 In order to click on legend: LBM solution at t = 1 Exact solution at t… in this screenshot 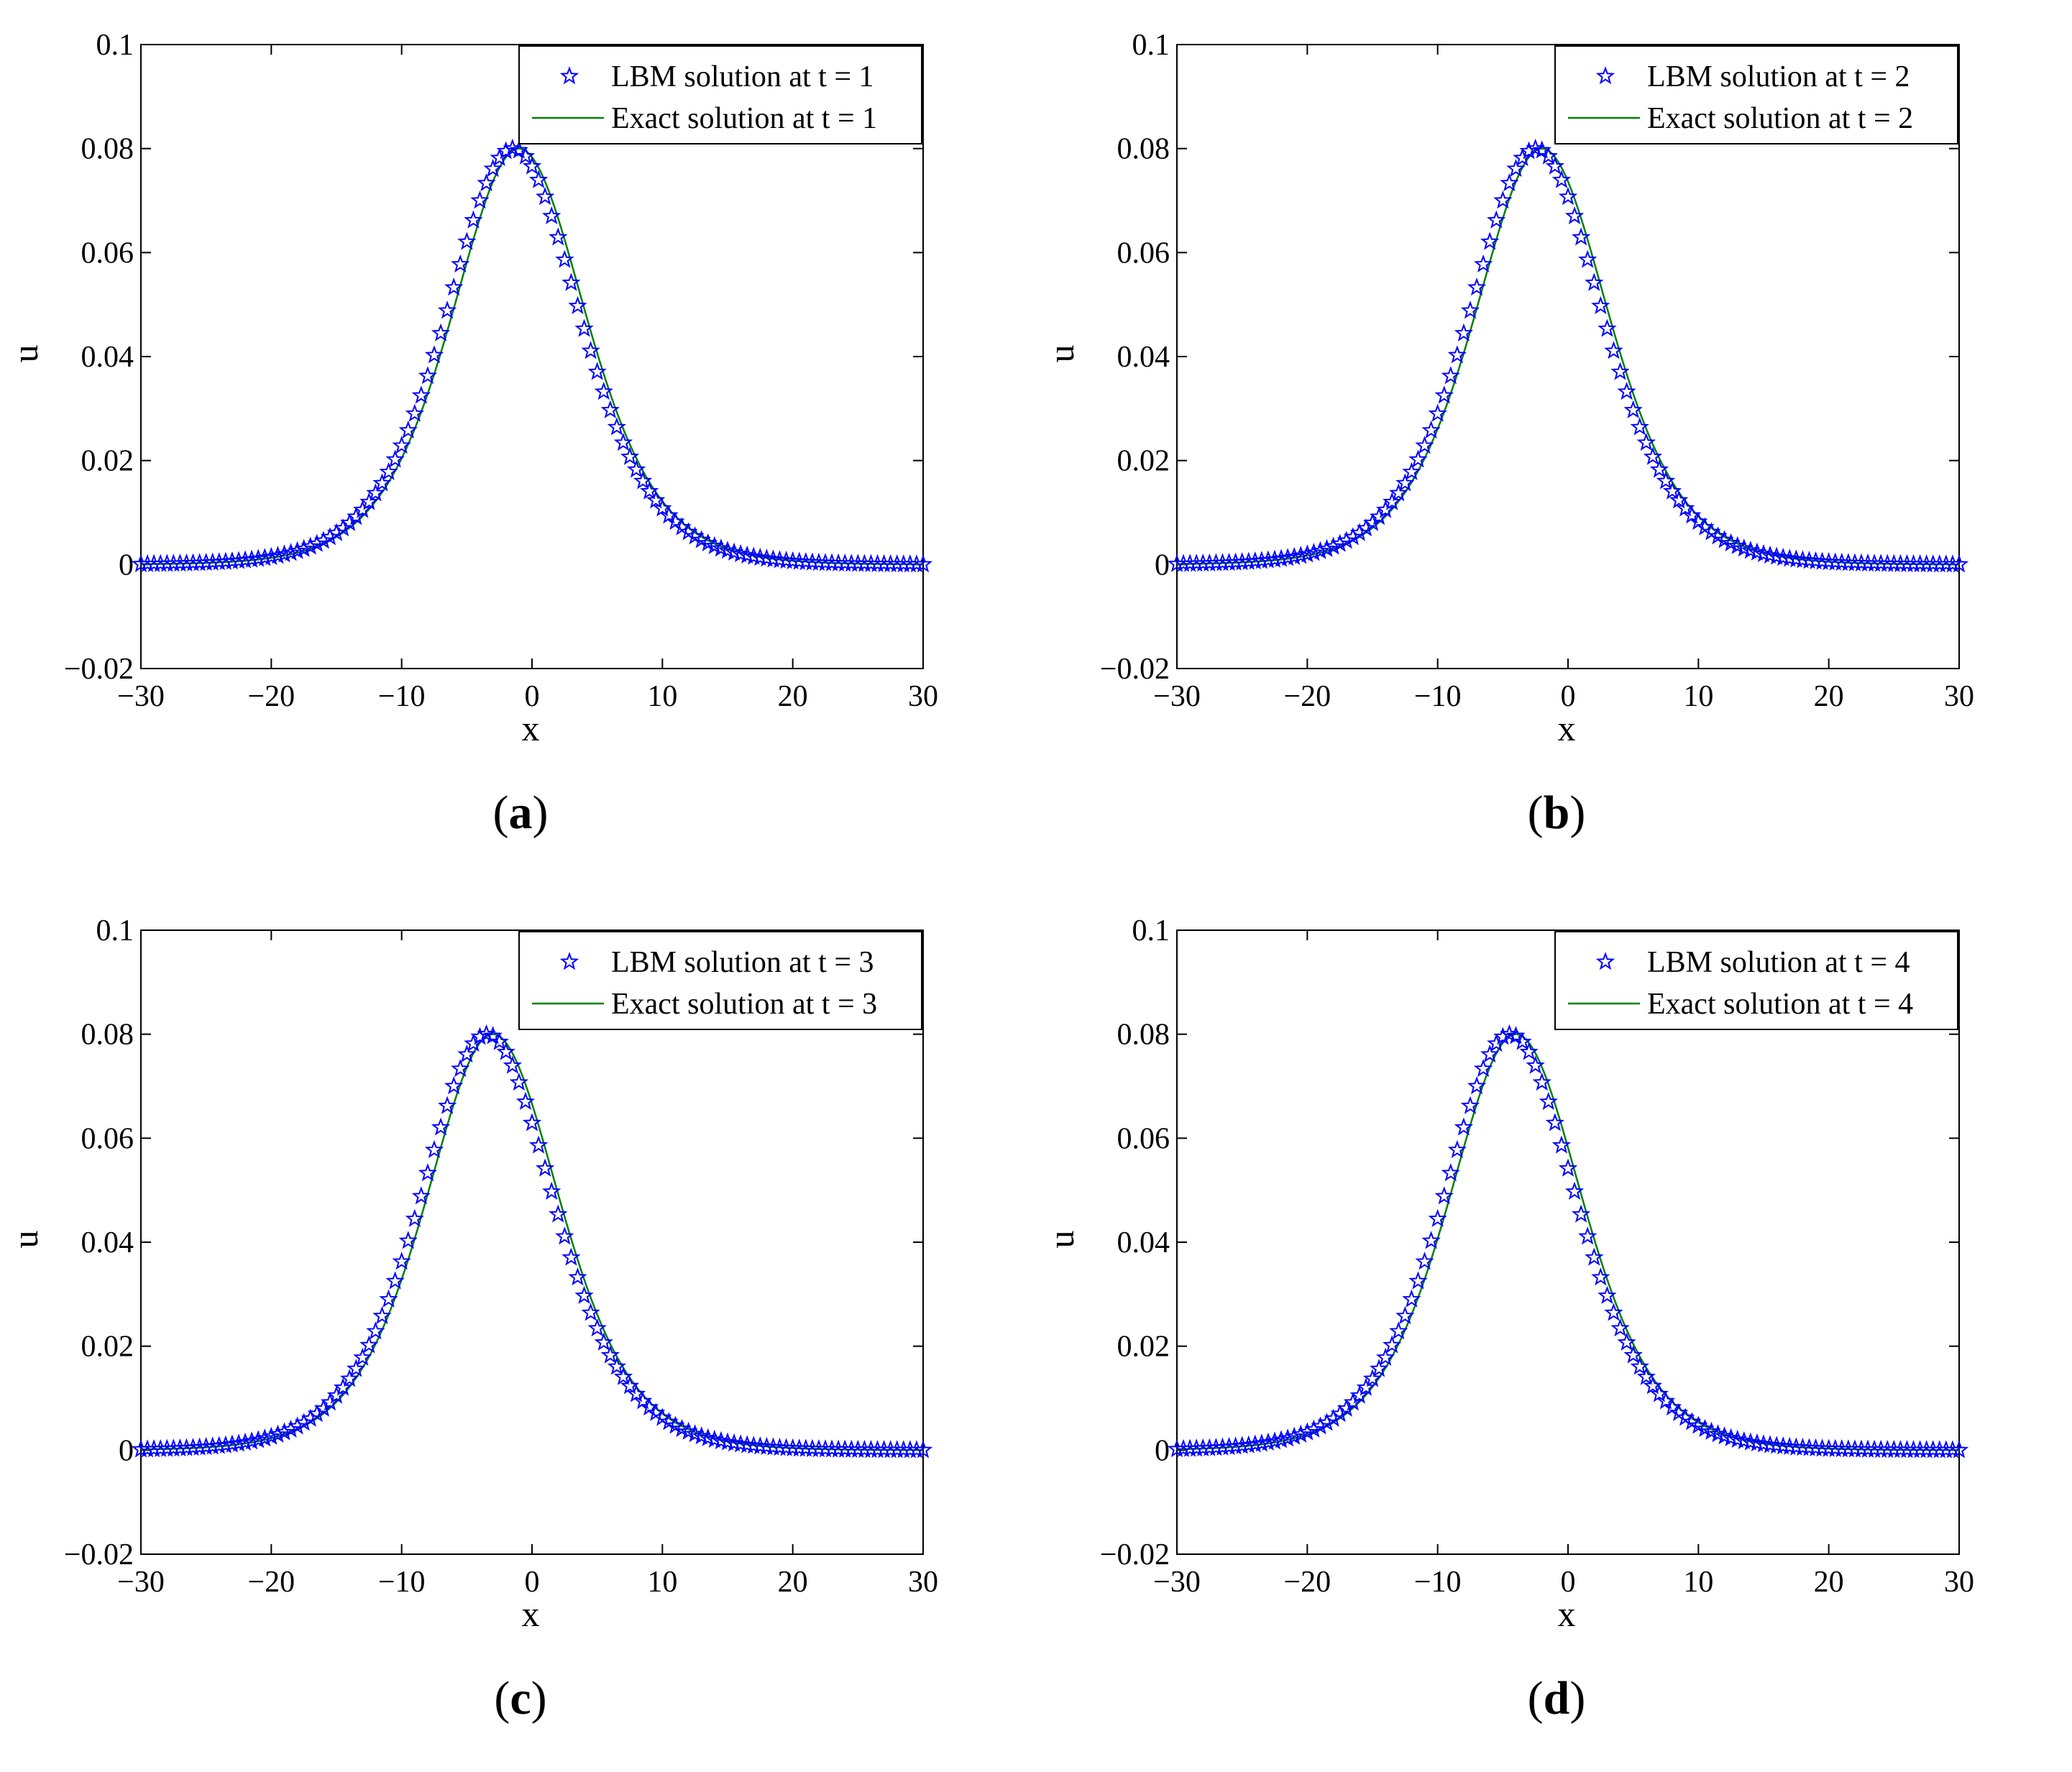, I will do `click(720, 95)`.